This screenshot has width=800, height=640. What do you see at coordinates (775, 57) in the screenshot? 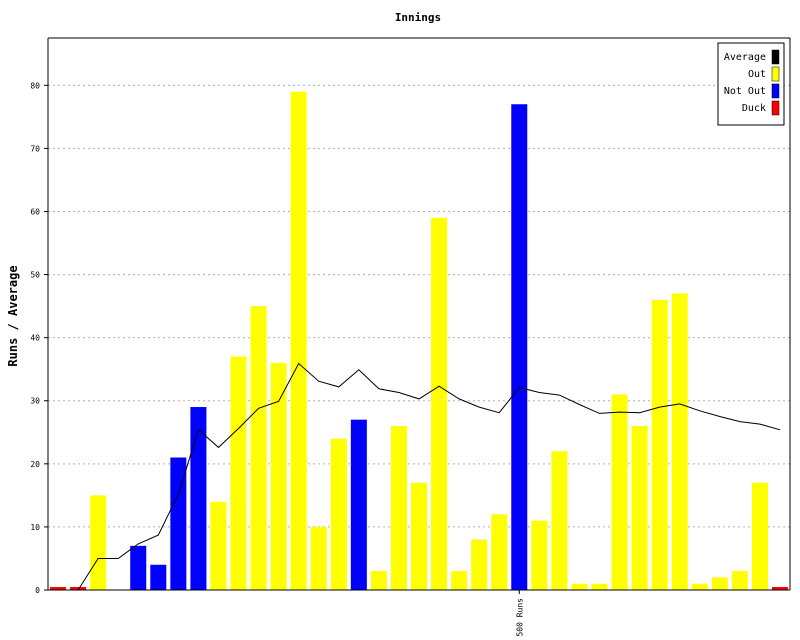
I see `legend-swatch-average` at bounding box center [775, 57].